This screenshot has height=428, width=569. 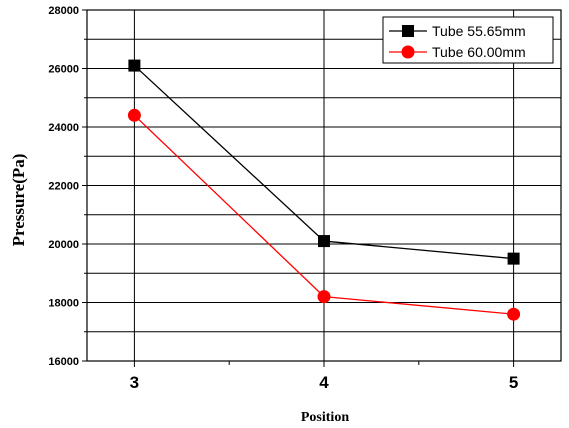 I want to click on y-axis-title: Pressure(Pa), so click(x=18, y=200).